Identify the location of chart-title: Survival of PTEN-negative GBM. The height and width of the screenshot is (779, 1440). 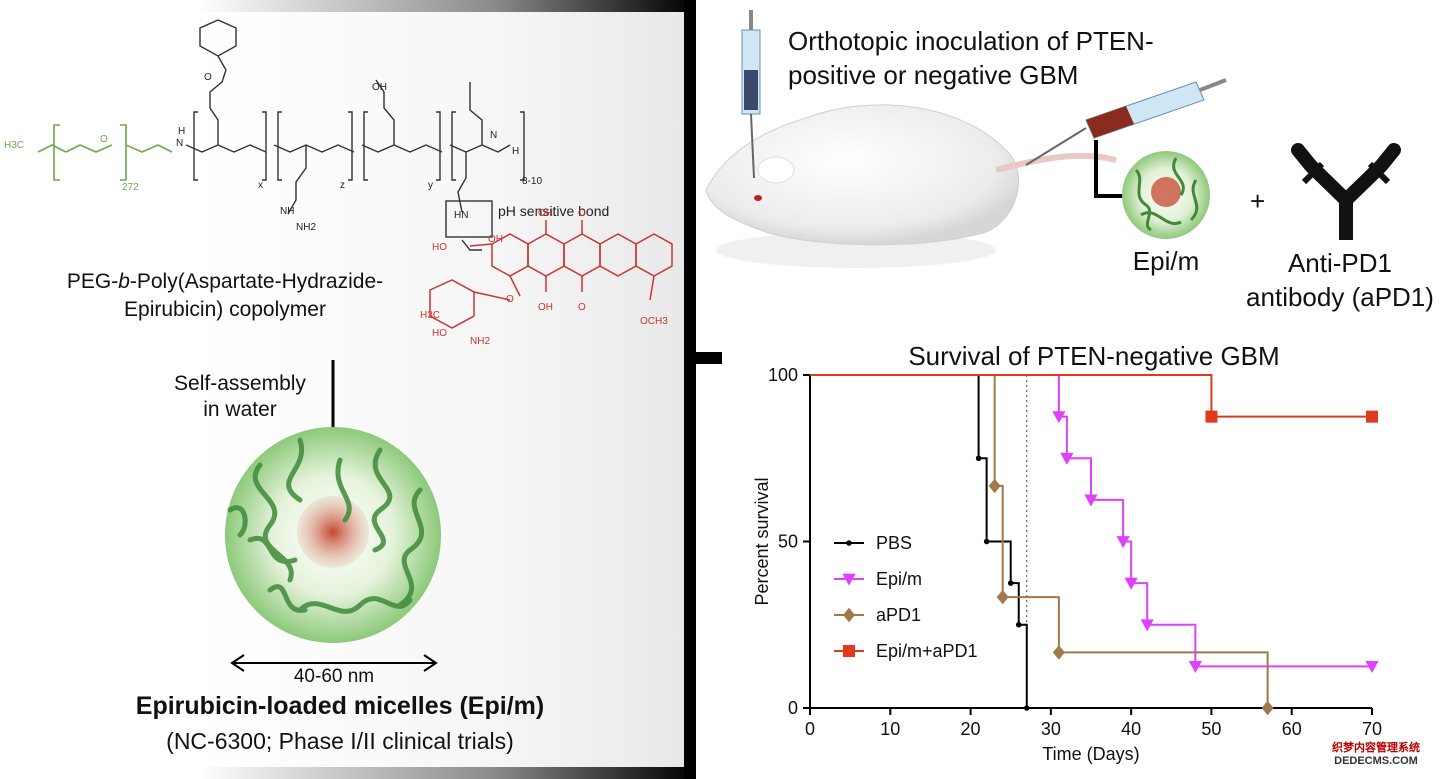
(1093, 356).